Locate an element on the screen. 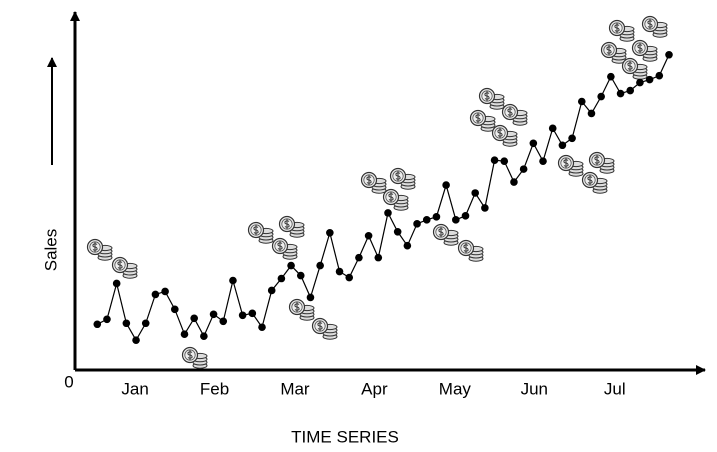 The width and height of the screenshot is (717, 452). origin-label: 0 is located at coordinates (68, 381).